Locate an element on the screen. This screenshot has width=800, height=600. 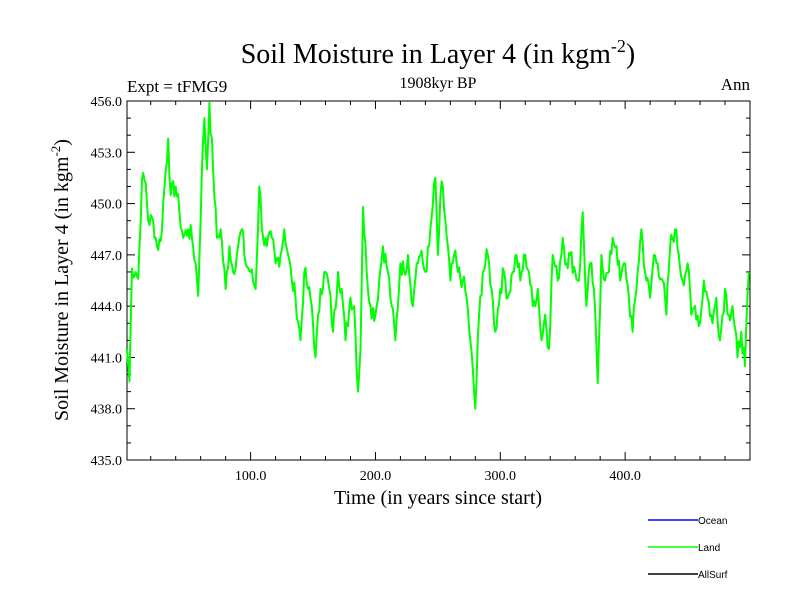
experiment-label: Expt = tFMG9 is located at coordinates (177, 86).